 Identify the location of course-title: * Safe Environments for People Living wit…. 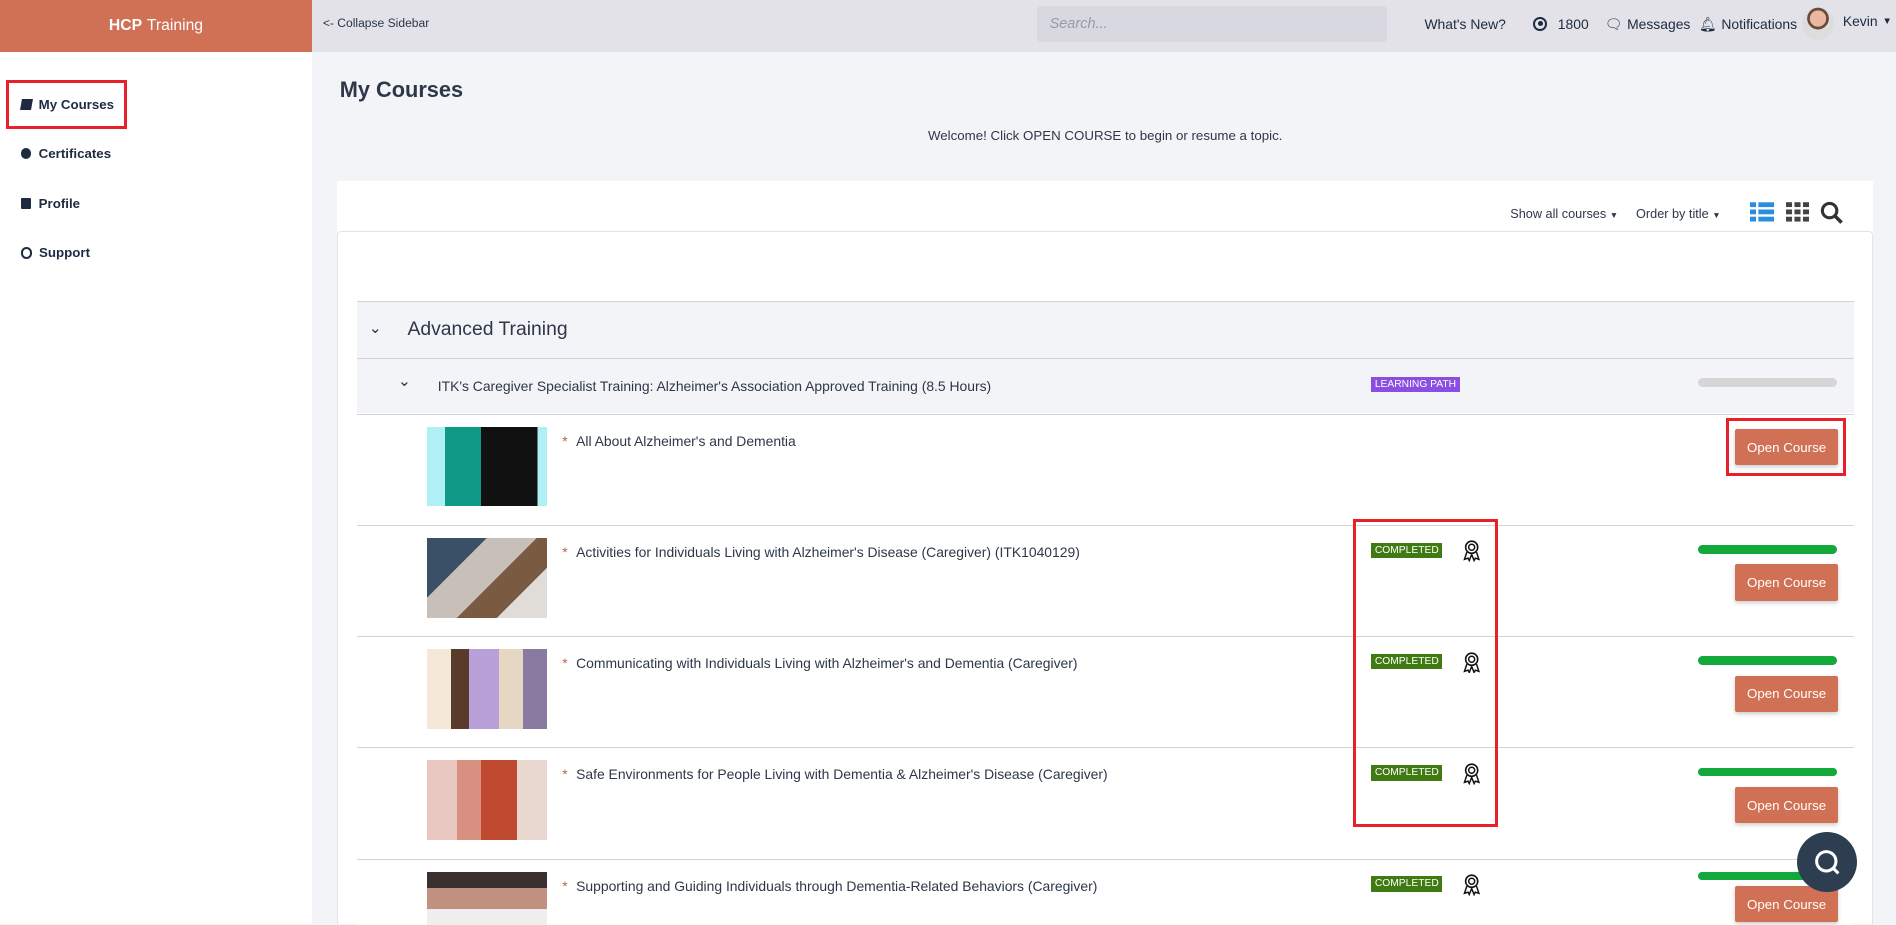
(834, 774).